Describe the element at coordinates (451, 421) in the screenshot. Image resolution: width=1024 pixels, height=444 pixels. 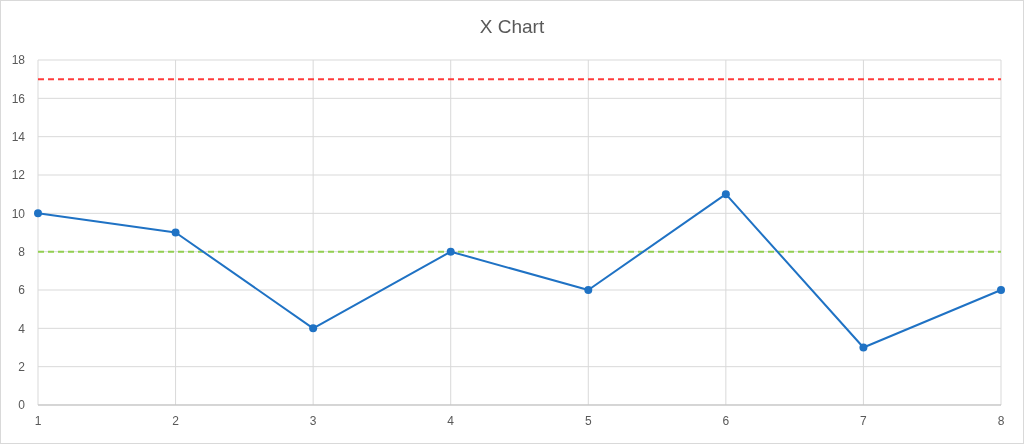
I see `x-tick-label: 4` at that location.